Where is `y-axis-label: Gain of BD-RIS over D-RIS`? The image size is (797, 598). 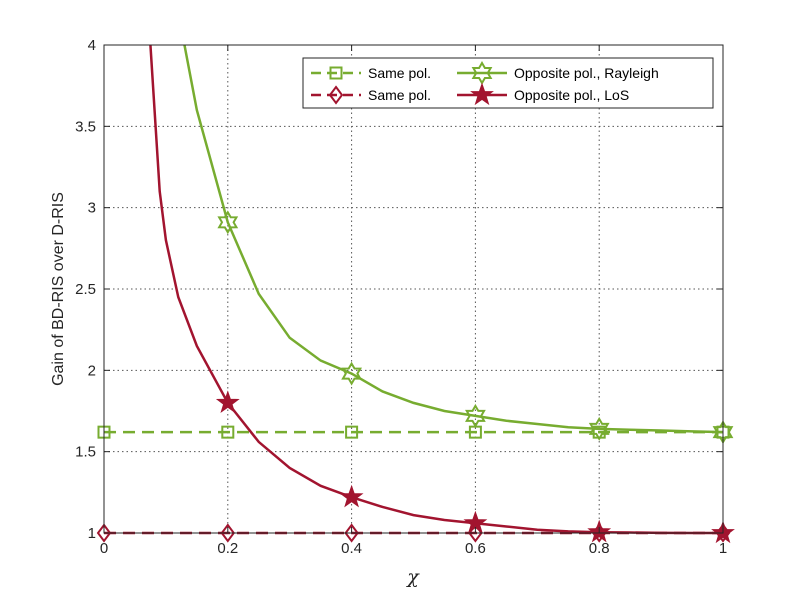
y-axis-label: Gain of BD-RIS over D-RIS is located at coordinates (58, 289).